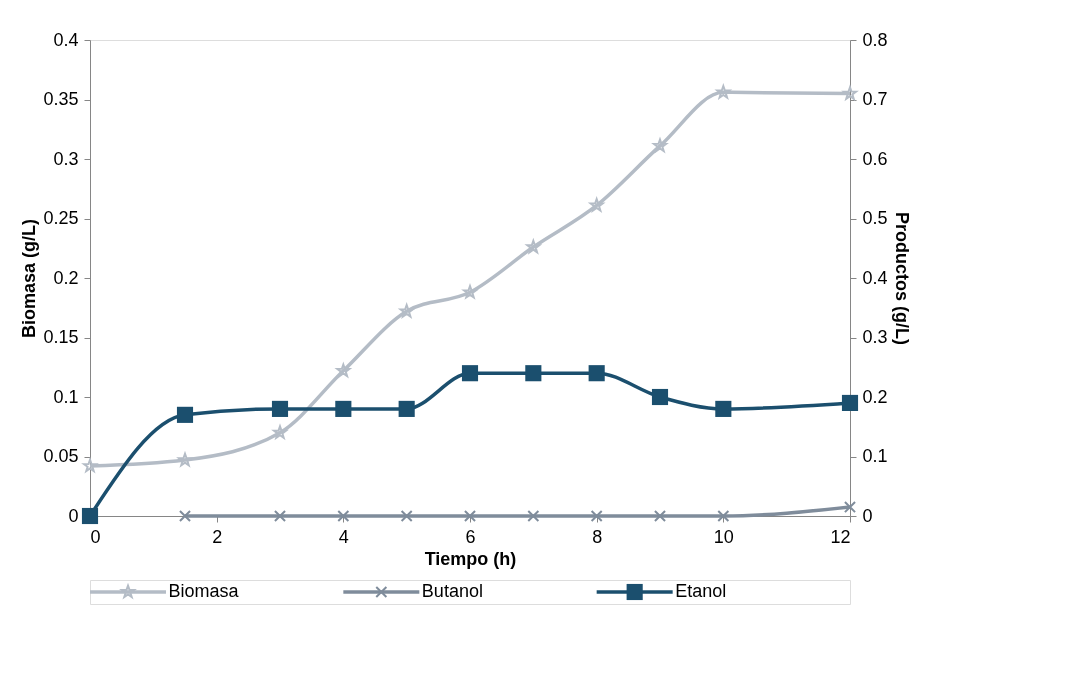 The height and width of the screenshot is (680, 1083). I want to click on y-tick-label: 0.4, so click(66, 39).